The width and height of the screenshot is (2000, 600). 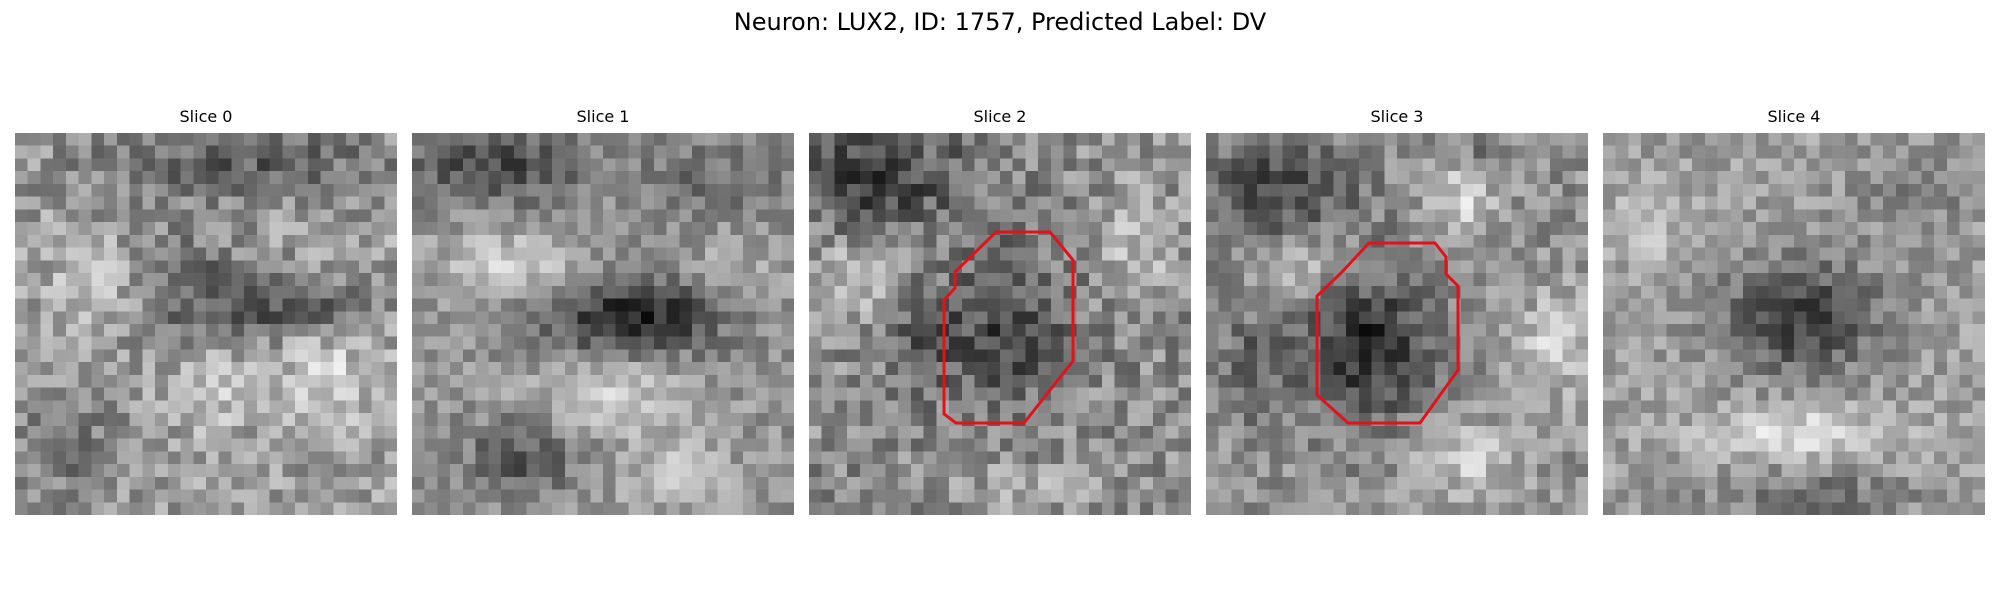 I want to click on slice-panel-4: Slice 4, so click(x=1794, y=310).